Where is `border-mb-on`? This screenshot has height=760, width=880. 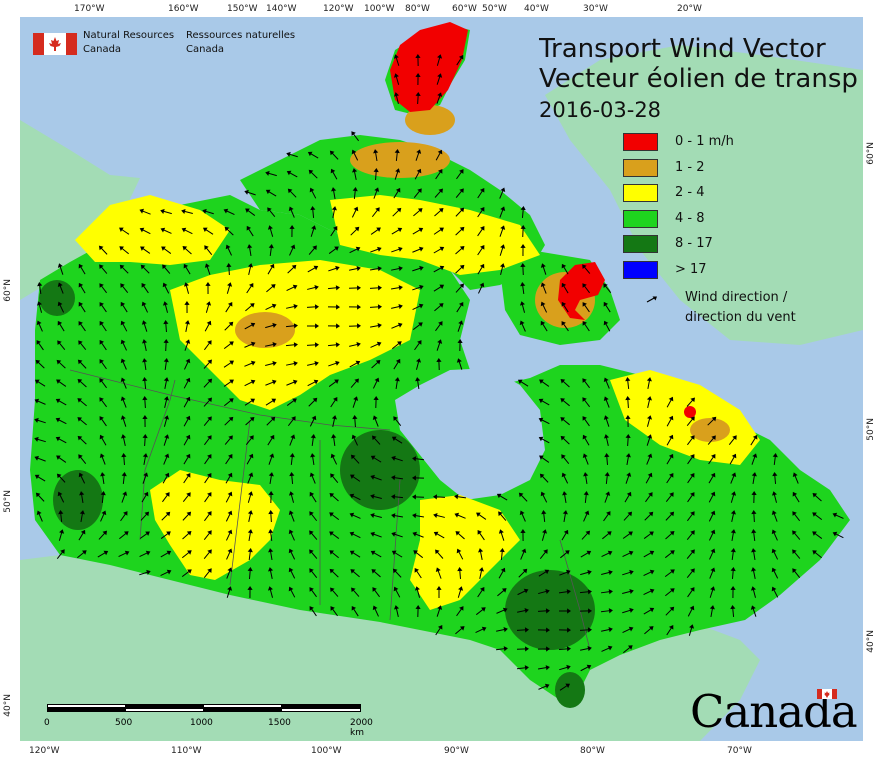 border-mb-on is located at coordinates (395, 550).